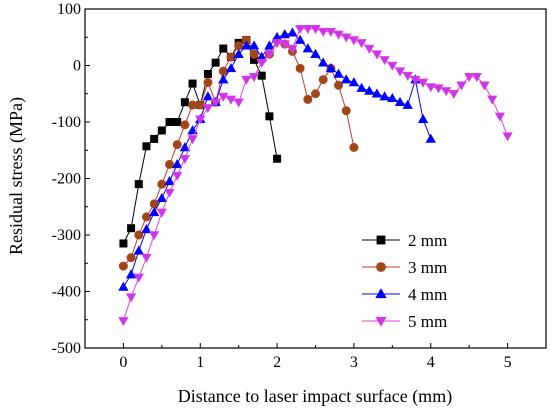 This screenshot has width=550, height=411. I want to click on y-tick-label: -400, so click(66, 292).